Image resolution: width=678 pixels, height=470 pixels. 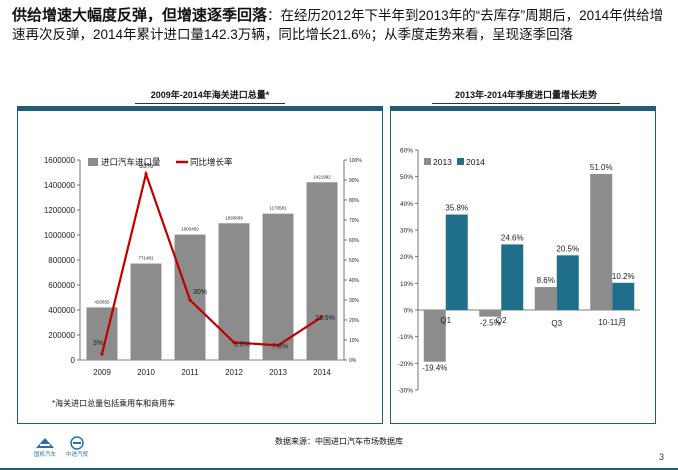 I want to click on left-growth-label: 8.8%, so click(x=242, y=344).